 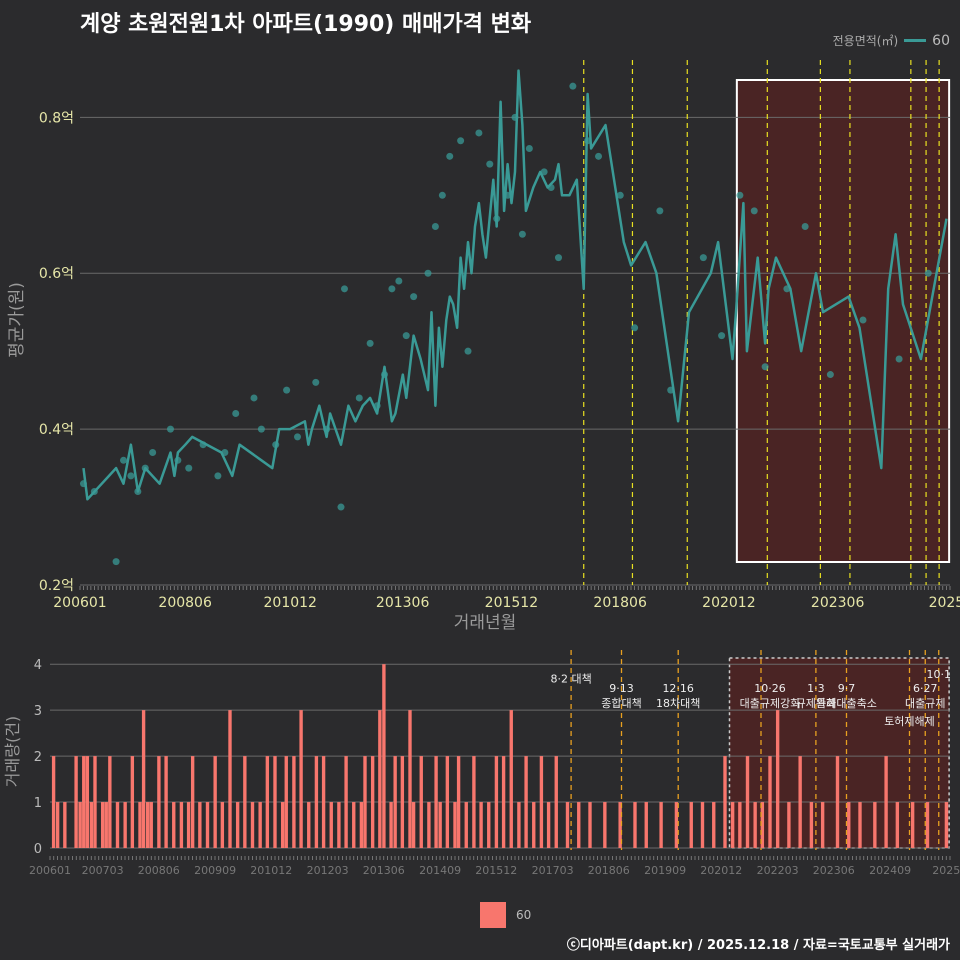 What do you see at coordinates (816, 688) in the screenshot?
I see `policy-date-label: 1·3` at bounding box center [816, 688].